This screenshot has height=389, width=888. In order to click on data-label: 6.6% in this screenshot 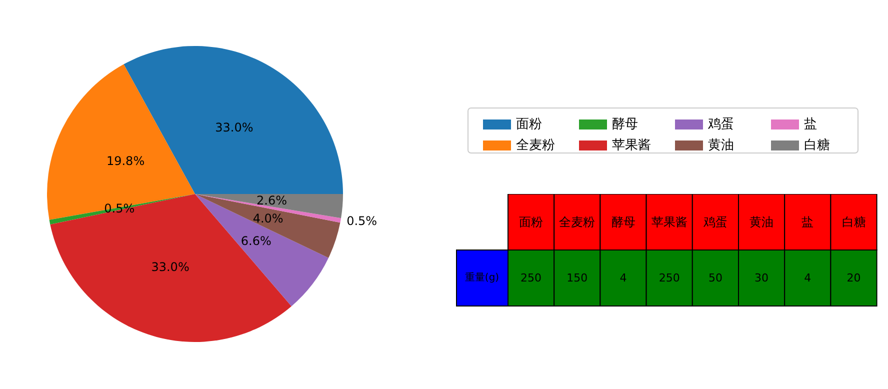, I will do `click(256, 241)`.